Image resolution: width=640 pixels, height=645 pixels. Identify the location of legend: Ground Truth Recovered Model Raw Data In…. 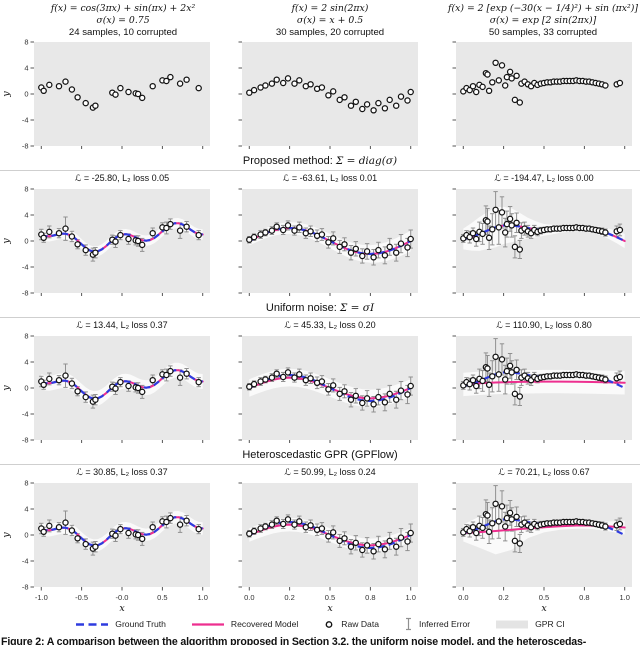
(320, 624).